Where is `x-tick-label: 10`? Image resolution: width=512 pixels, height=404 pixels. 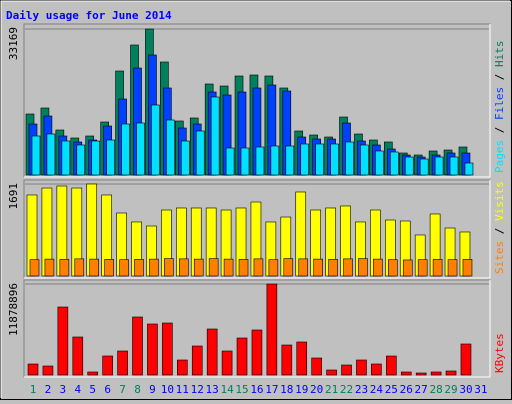 x-tick-label: 10 is located at coordinates (167, 389).